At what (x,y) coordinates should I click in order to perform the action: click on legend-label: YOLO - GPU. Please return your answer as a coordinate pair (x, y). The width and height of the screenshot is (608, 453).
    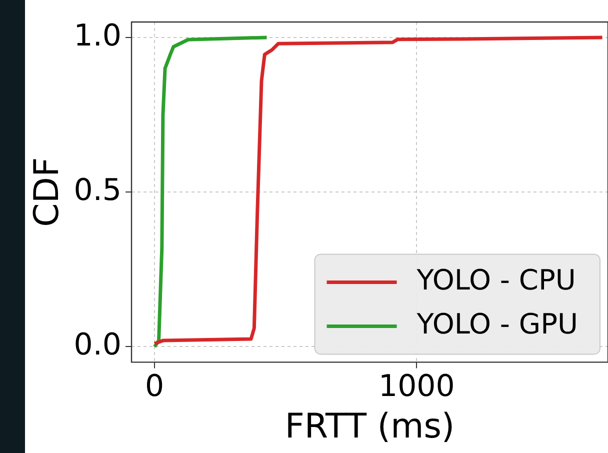
    Looking at the image, I should click on (497, 323).